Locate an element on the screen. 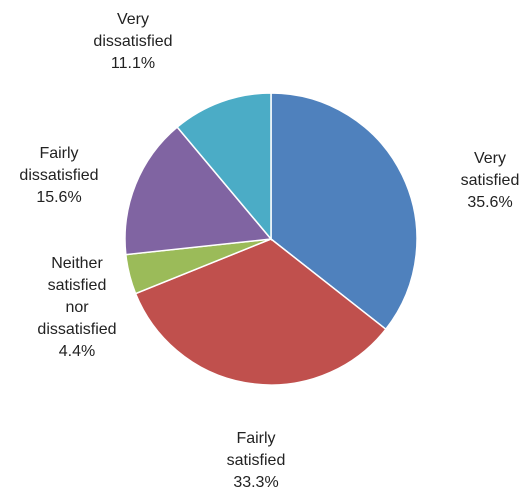 Image resolution: width=526 pixels, height=500 pixels. pie-slice-fairly-dissatisfied is located at coordinates (198, 191).